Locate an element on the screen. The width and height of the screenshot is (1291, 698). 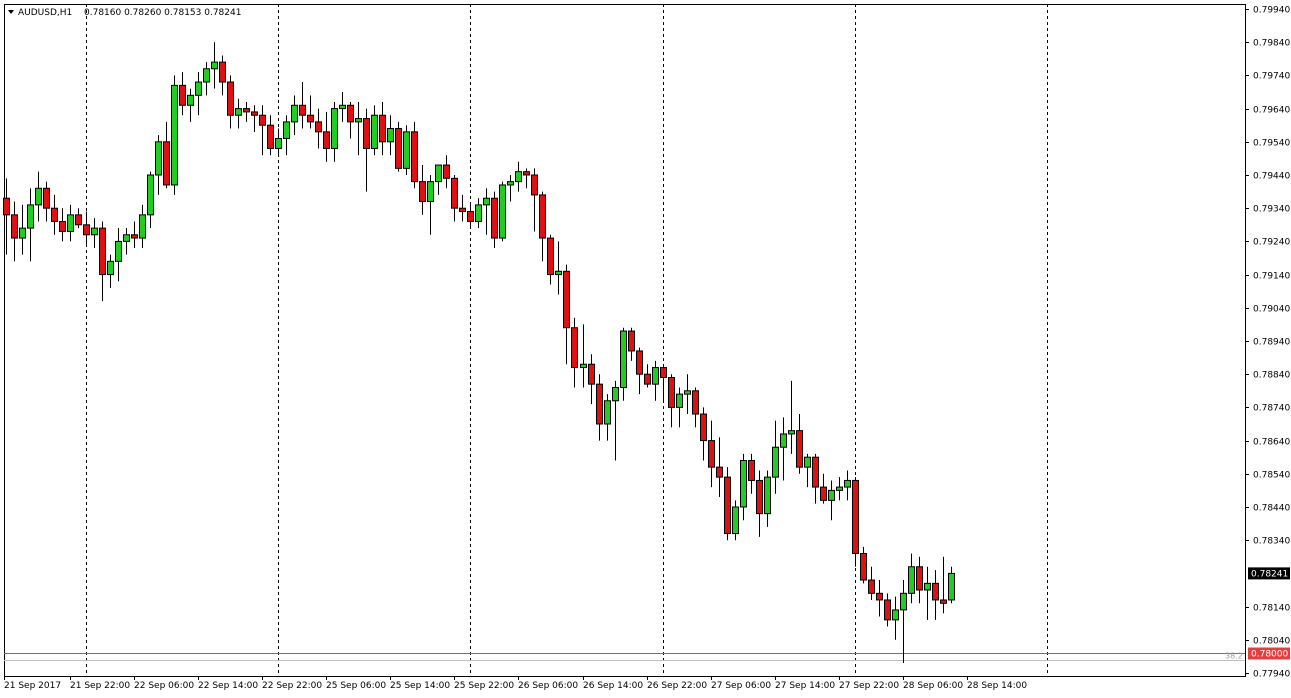
y-tick-label: 0.79540 is located at coordinates (1271, 144).